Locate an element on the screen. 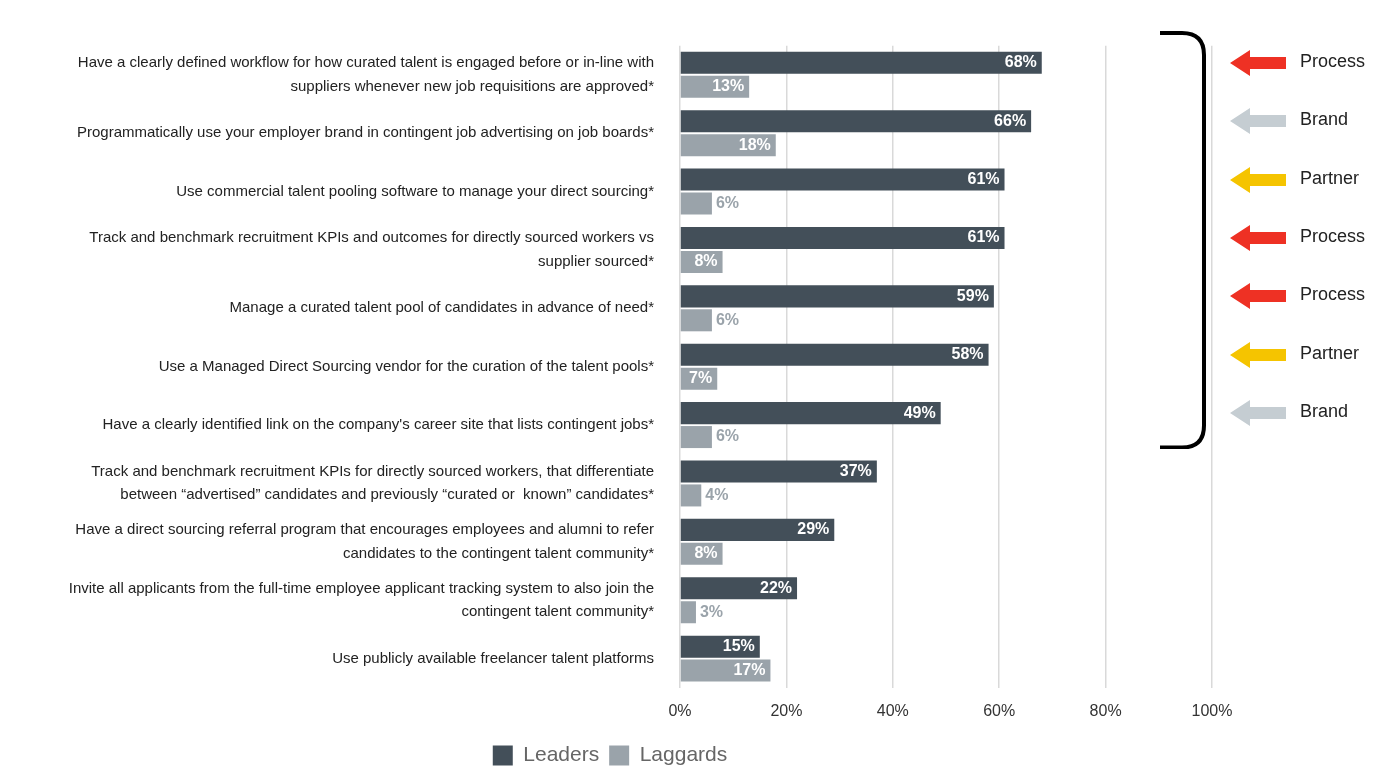 The width and height of the screenshot is (1380, 784). y-tick-label: Use publicly available freelancer talent platforms is located at coordinates (493, 657).